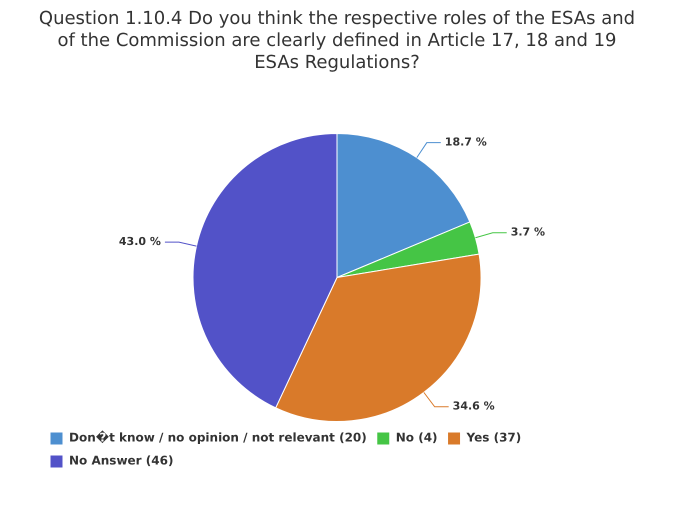 This screenshot has height=508, width=674. I want to click on legend-label: No (4), so click(417, 437).